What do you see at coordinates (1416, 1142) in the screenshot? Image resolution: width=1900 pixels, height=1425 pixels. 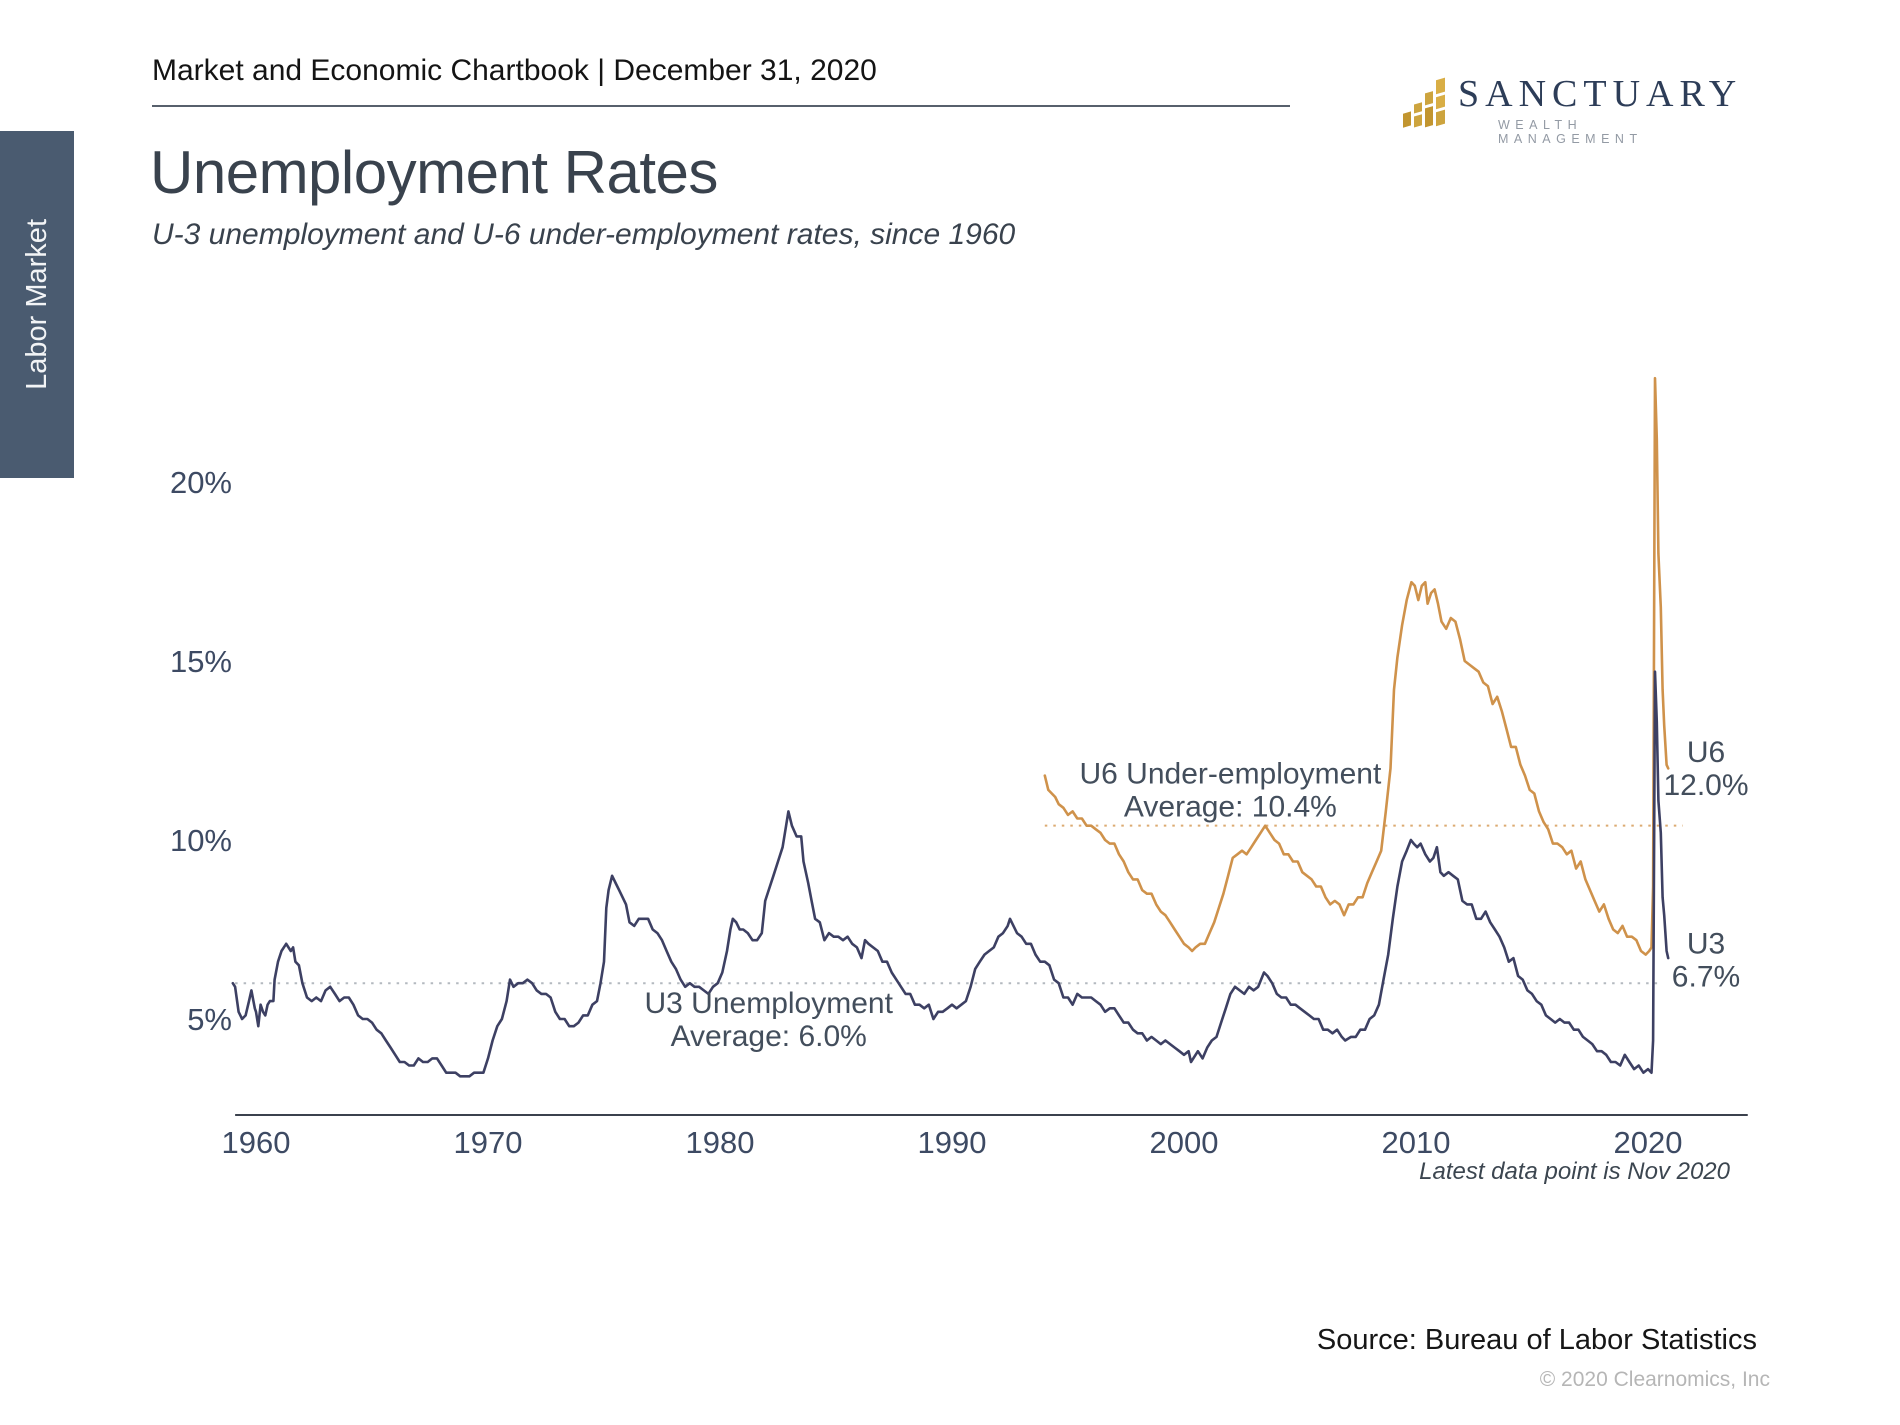 I see `x-tick-label: 2010` at bounding box center [1416, 1142].